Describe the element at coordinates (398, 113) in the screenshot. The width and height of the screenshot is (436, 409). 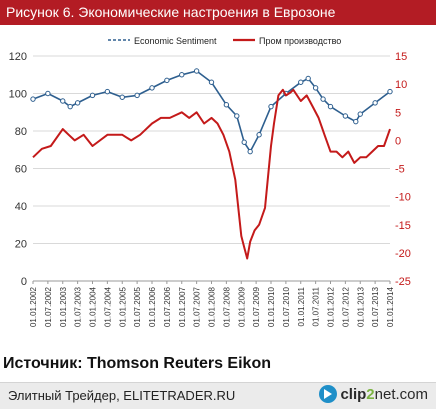
I see `right-axis-tick-label: 5` at that location.